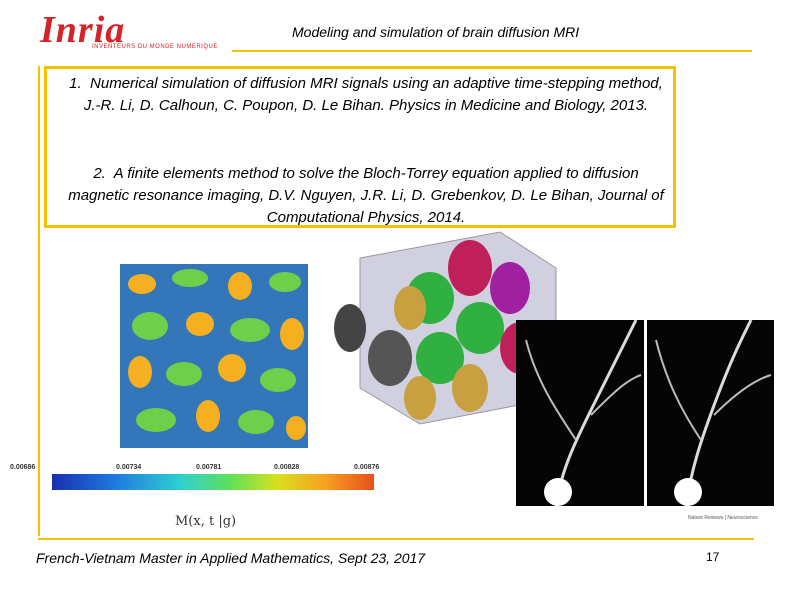  I want to click on inria-logo: Inria INVENTEURS DU MONDE NUMERIQUE, so click(128, 32).